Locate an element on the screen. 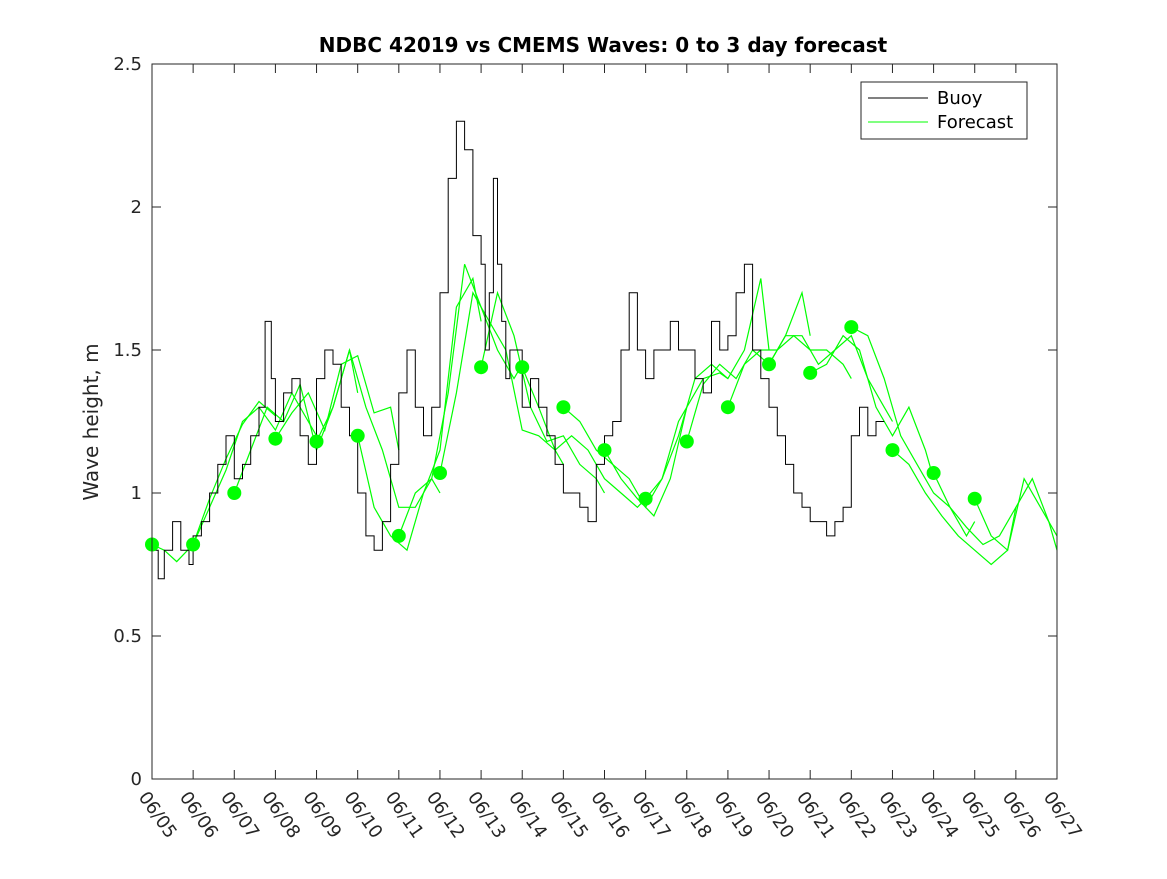 The height and width of the screenshot is (879, 1167). x-tick-label: 06/13 is located at coordinates (486, 815).